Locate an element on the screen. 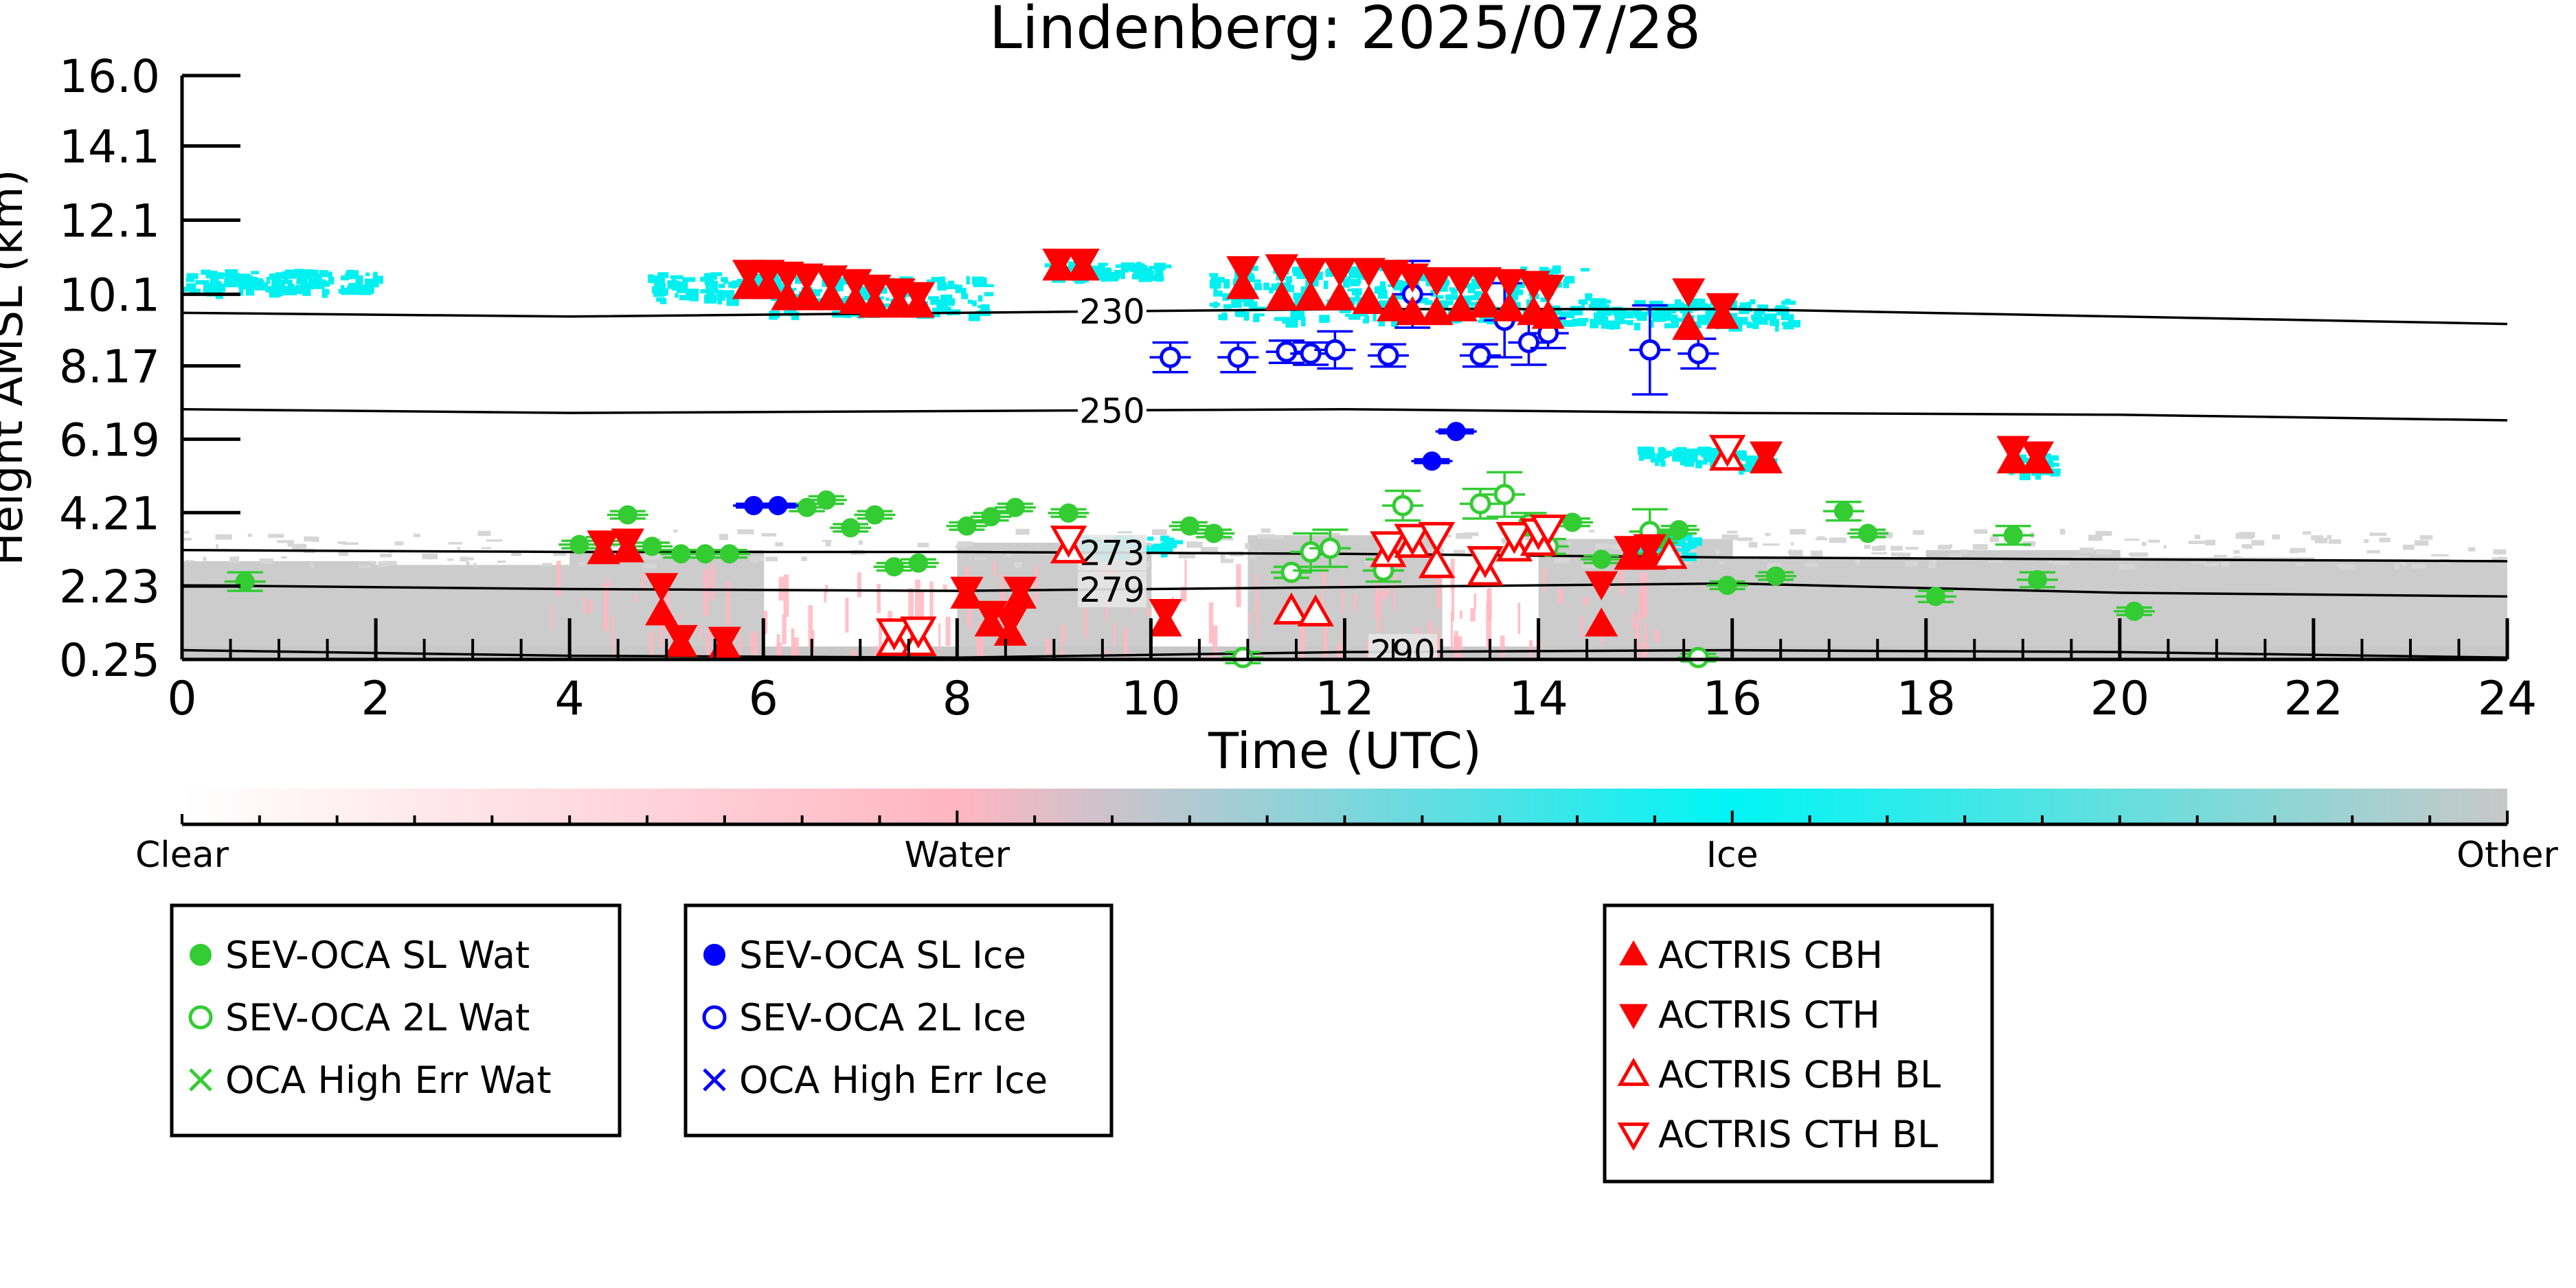 This screenshot has width=2576, height=1288. contour-line is located at coordinates (1344, 414).